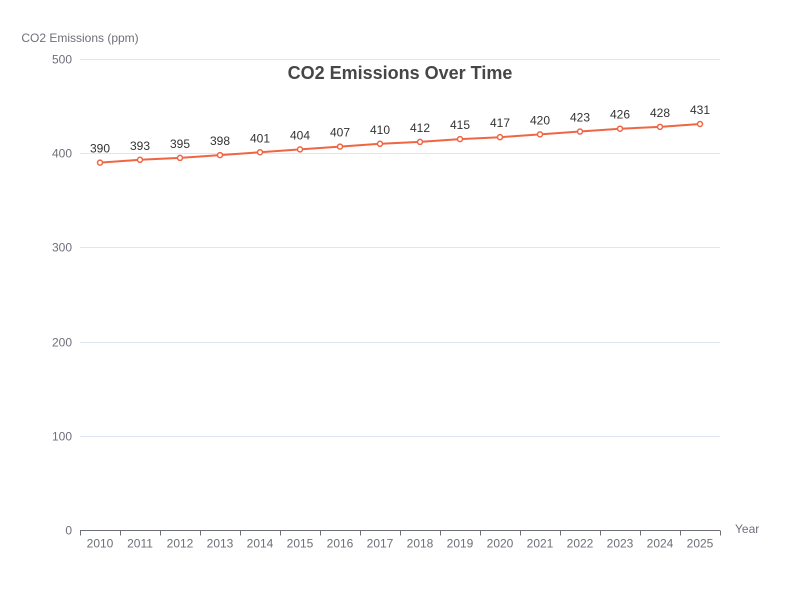  Describe the element at coordinates (420, 544) in the screenshot. I see `x-tick-label: 2018` at that location.